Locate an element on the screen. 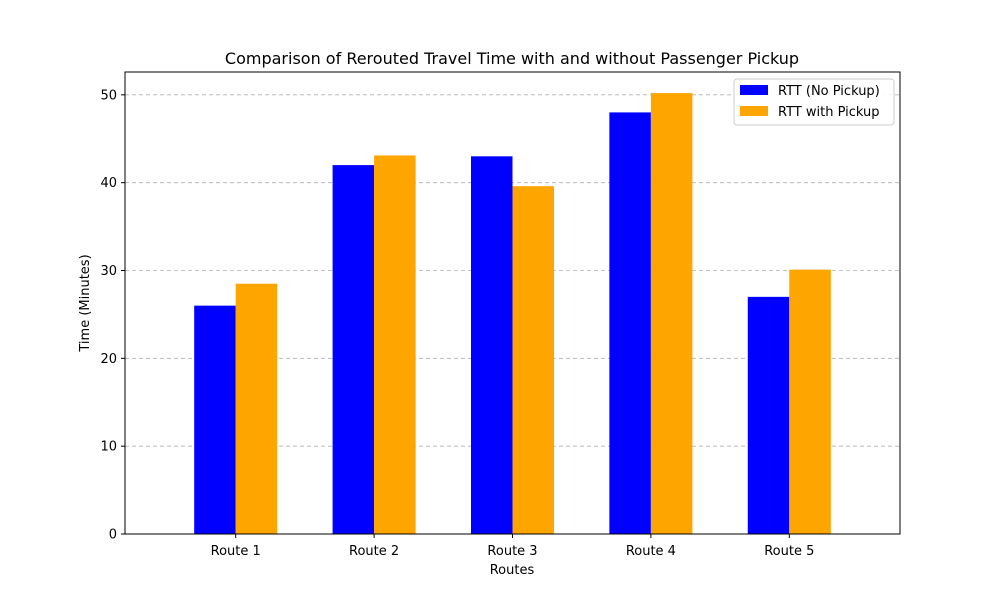 Image resolution: width=1000 pixels, height=604 pixels. x-tick-label: Route 1 is located at coordinates (236, 551).